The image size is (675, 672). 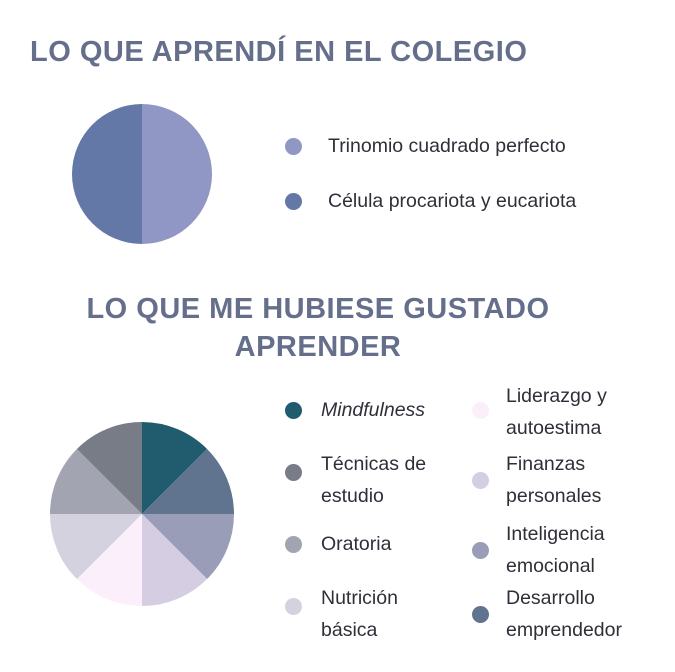 I want to click on pie-slice-mindfulness, so click(x=175, y=468).